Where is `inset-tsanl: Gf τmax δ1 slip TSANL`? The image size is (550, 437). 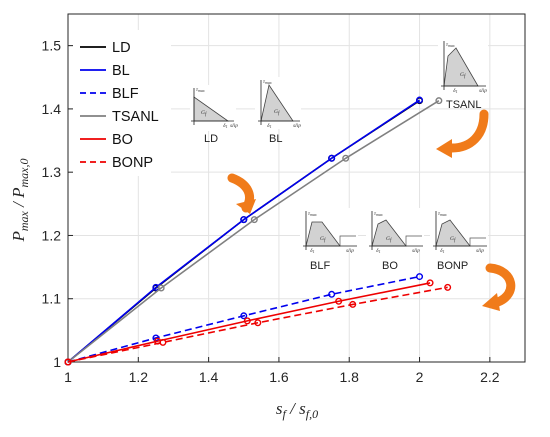
inset-tsanl: Gf τmax δ1 slip TSANL is located at coordinates (463, 74).